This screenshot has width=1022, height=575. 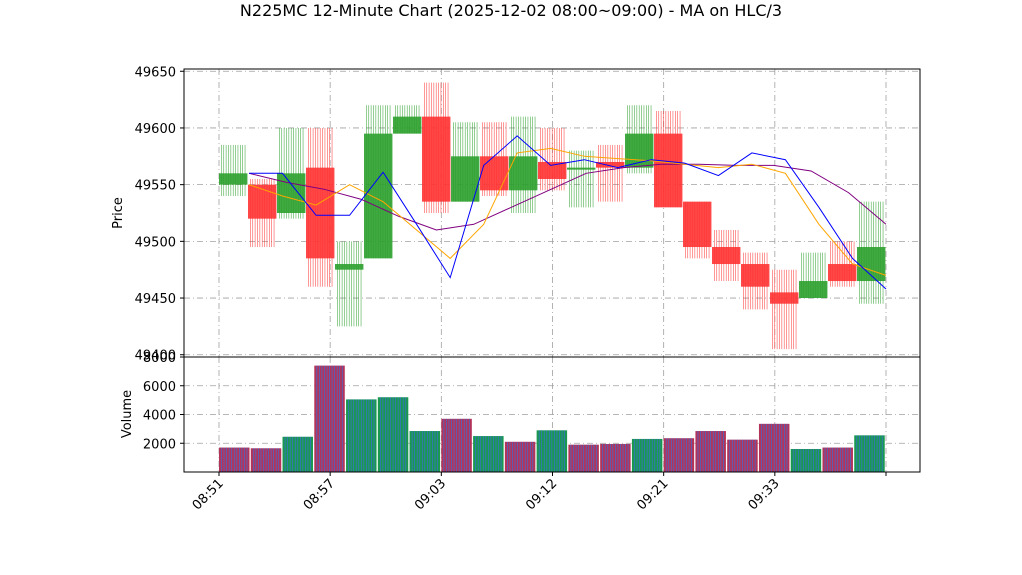 I want to click on volume-bars, so click(x=552, y=418).